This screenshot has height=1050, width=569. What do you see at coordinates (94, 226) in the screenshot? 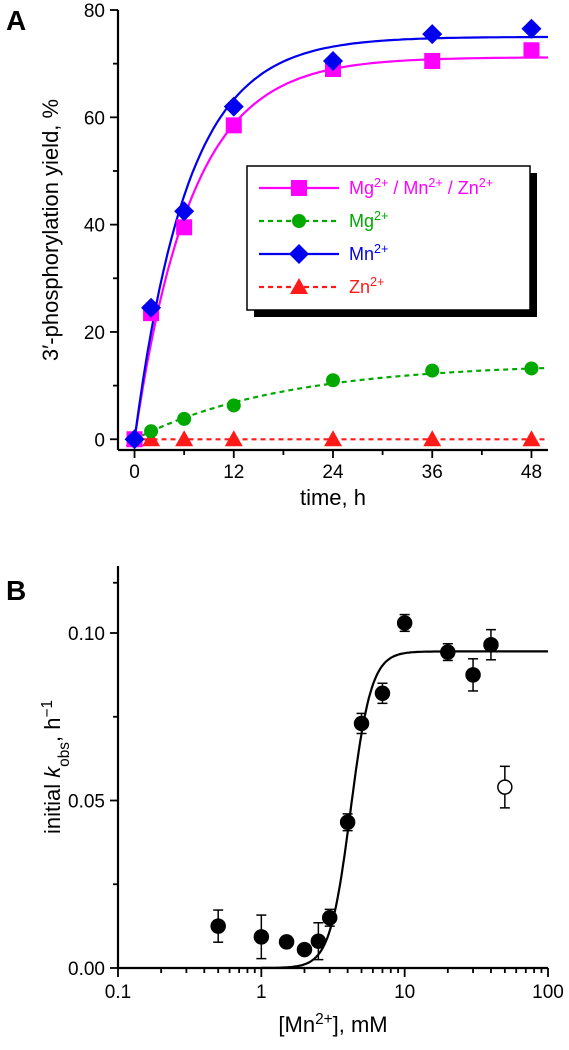
I see `y-tick-label-a-40: 40` at bounding box center [94, 226].